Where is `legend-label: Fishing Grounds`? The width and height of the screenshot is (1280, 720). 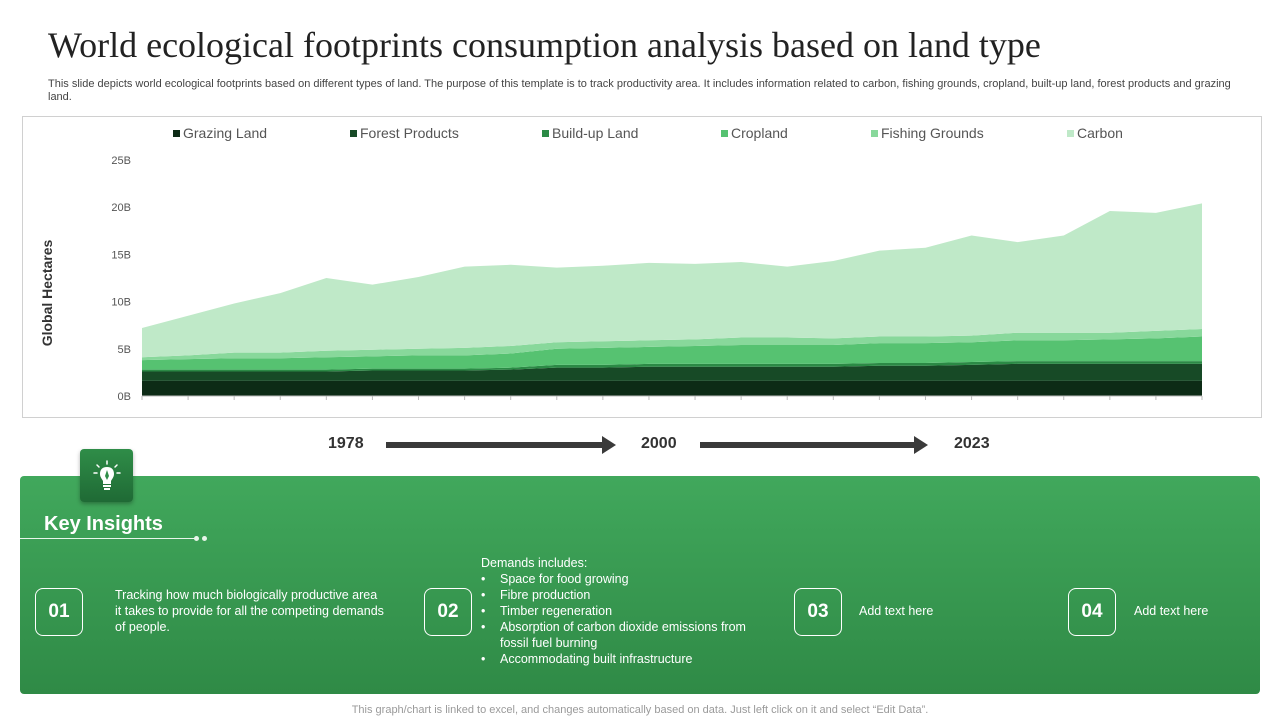
legend-label: Fishing Grounds is located at coordinates (932, 133).